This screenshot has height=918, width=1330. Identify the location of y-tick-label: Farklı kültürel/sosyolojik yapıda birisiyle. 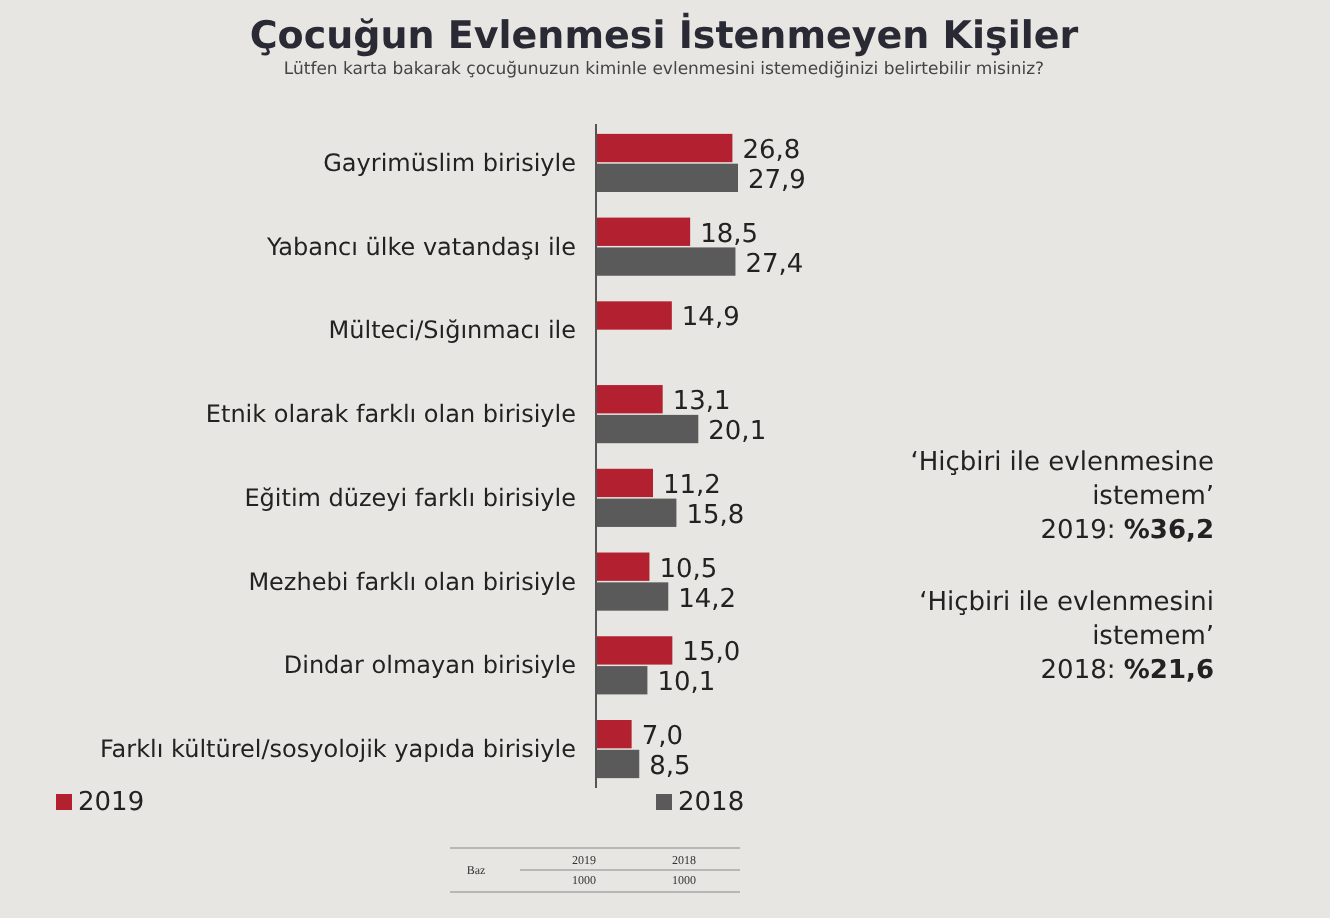
(338, 749).